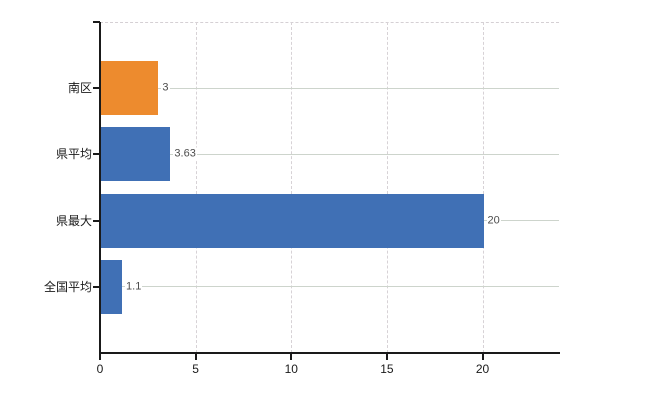 This screenshot has width=650, height=400. Describe the element at coordinates (73, 220) in the screenshot. I see `category-label: 県最大` at that location.